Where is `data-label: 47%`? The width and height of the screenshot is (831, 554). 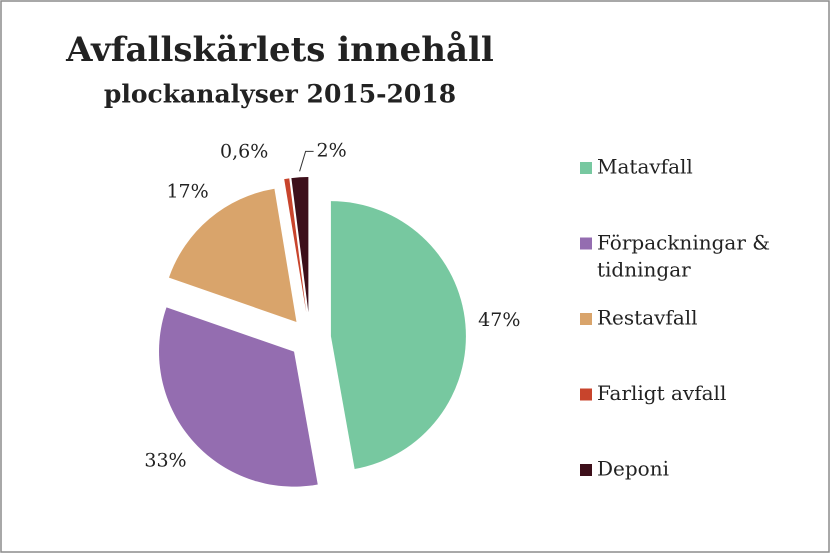
data-label: 47% is located at coordinates (499, 320).